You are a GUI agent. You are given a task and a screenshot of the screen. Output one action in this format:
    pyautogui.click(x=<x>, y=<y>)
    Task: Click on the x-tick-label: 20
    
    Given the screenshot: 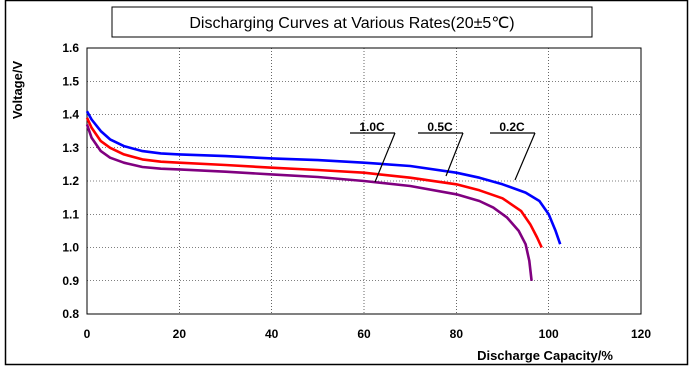 What is the action you would take?
    pyautogui.click(x=180, y=334)
    